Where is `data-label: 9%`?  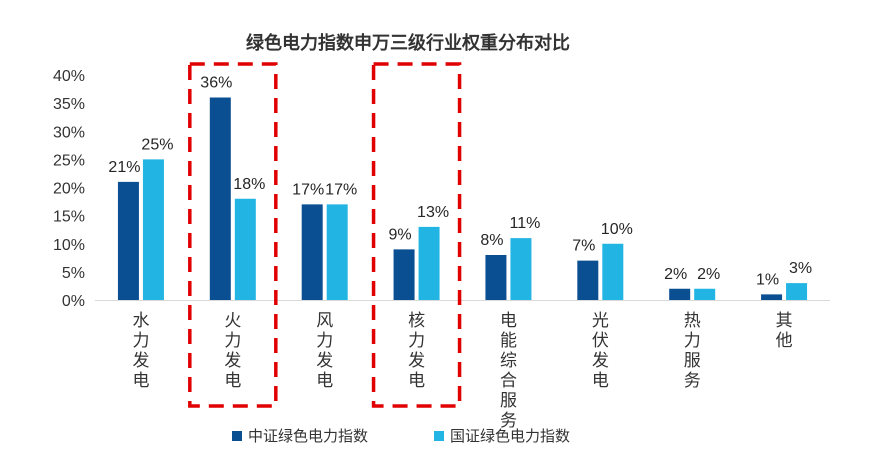
data-label: 9% is located at coordinates (400, 234).